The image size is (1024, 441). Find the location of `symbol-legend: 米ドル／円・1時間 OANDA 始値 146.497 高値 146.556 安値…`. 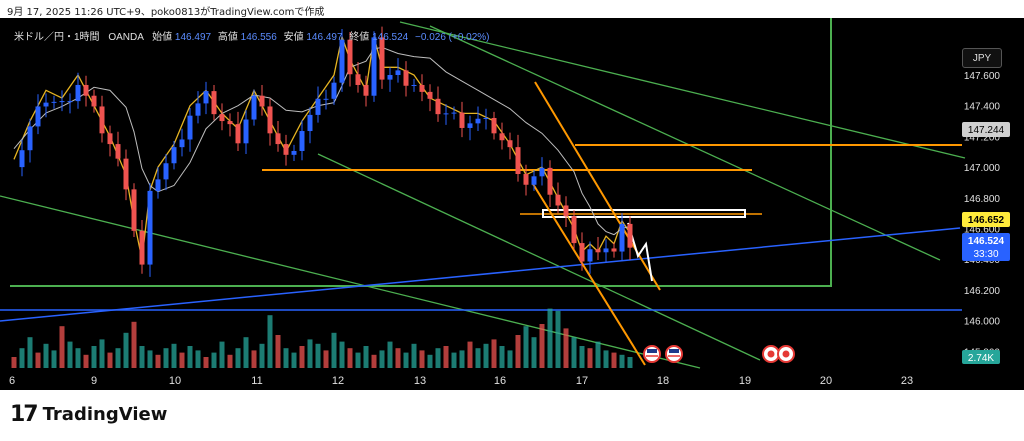

symbol-legend: 米ドル／円・1時間 OANDA 始値 146.497 高値 146.556 安値… is located at coordinates (252, 36).